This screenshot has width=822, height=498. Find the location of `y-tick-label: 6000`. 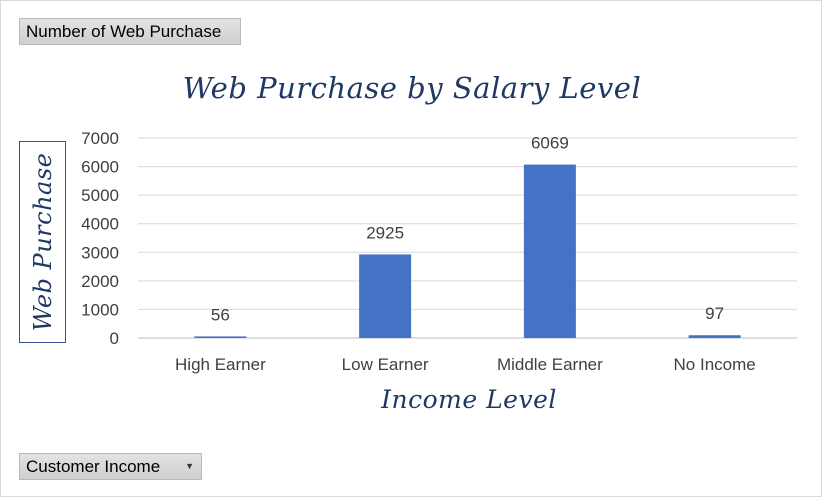

y-tick-label: 6000 is located at coordinates (100, 167).